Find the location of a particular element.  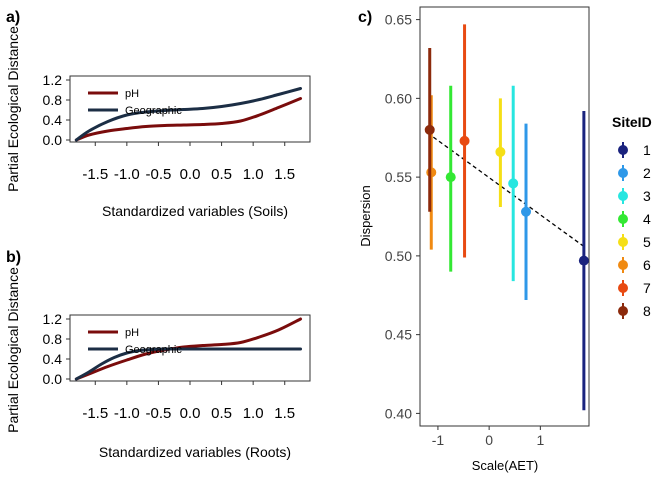

y-tick-label: 0.65 is located at coordinates (398, 20).